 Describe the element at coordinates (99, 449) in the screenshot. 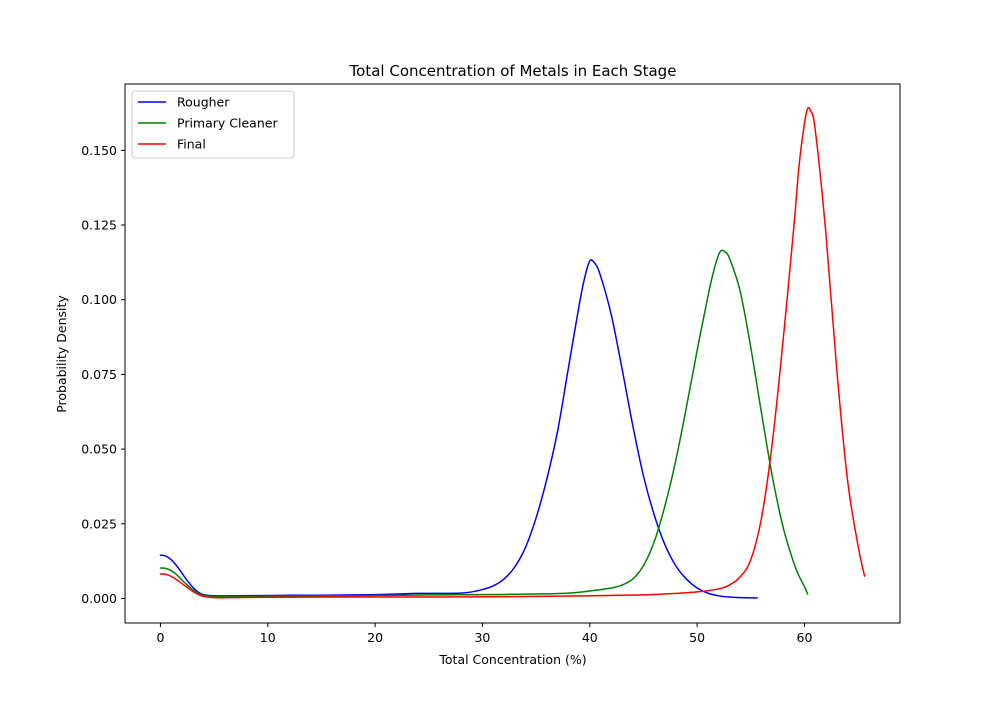

I see `y-tick-label: 0.050` at that location.